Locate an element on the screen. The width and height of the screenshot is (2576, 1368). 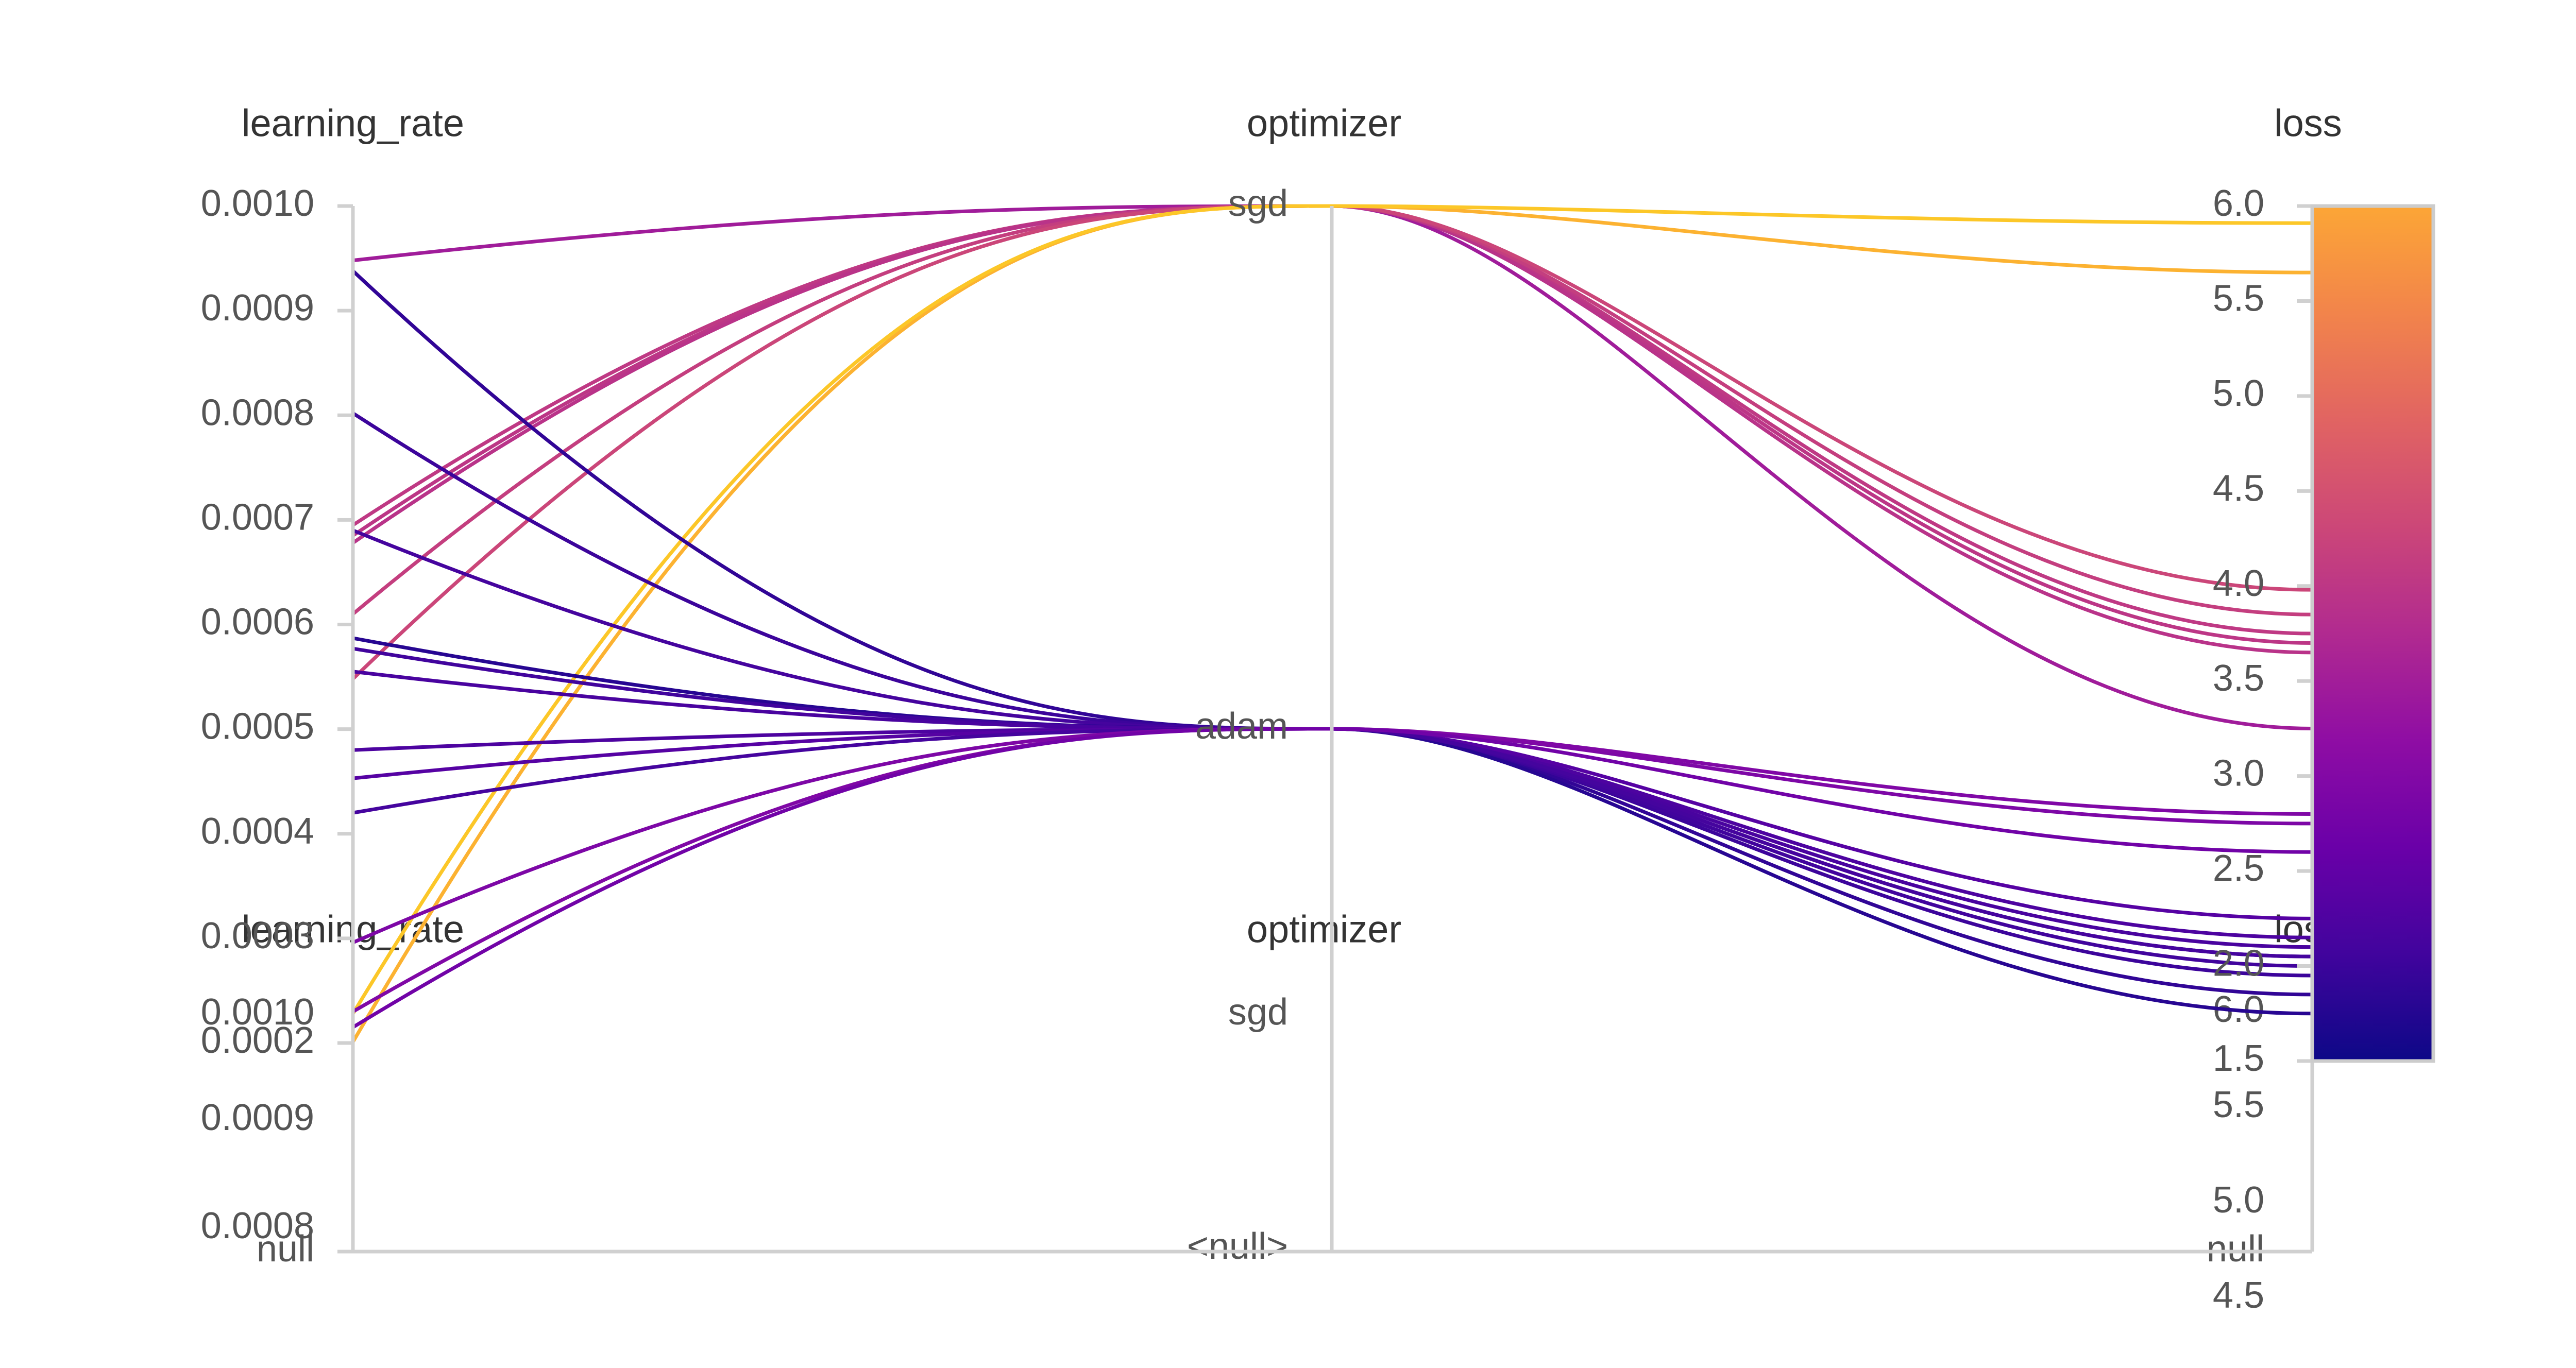
overlay-lr-tick-label: 0.0010 is located at coordinates (257, 1012).